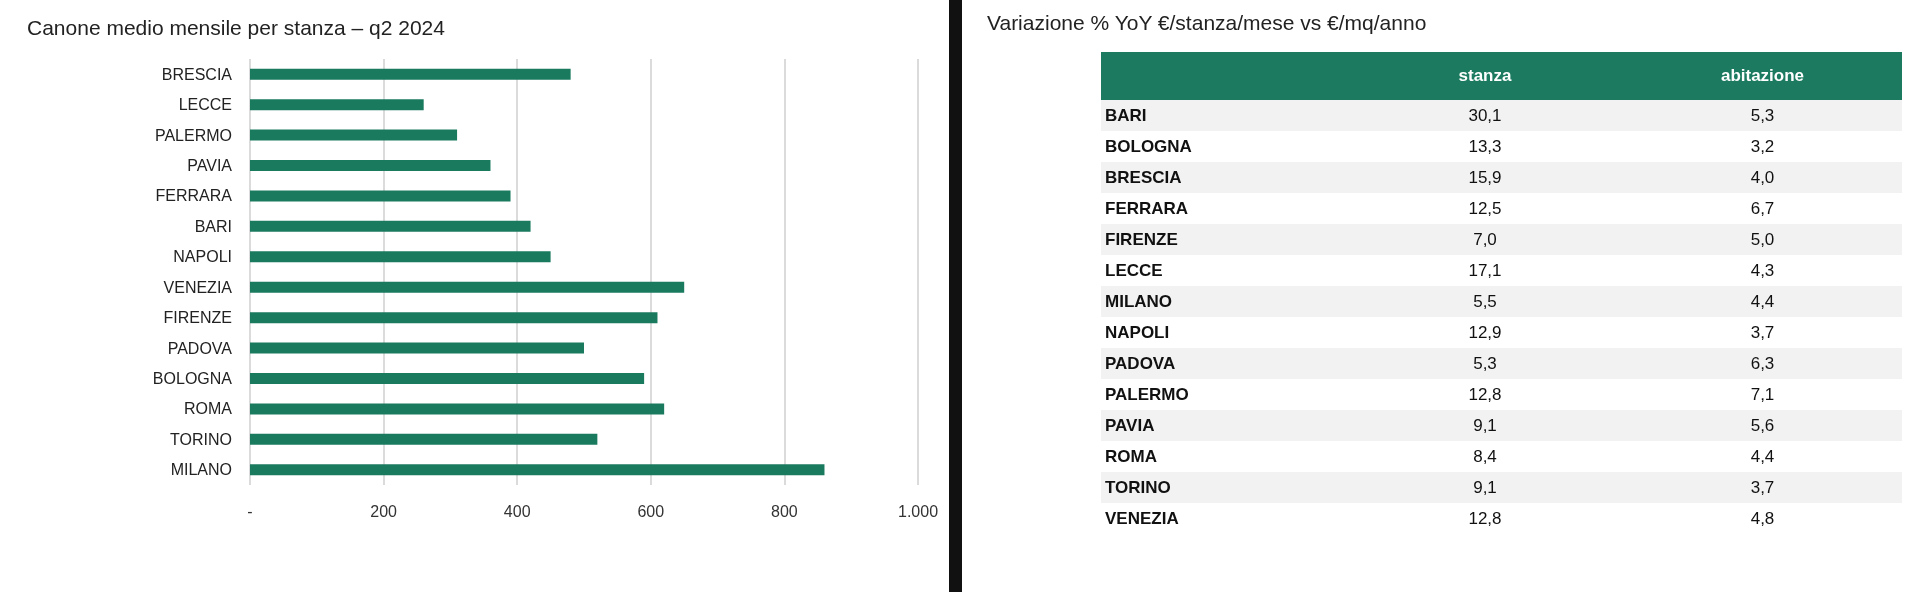  What do you see at coordinates (1485, 76) in the screenshot?
I see `series-label: stanza` at bounding box center [1485, 76].